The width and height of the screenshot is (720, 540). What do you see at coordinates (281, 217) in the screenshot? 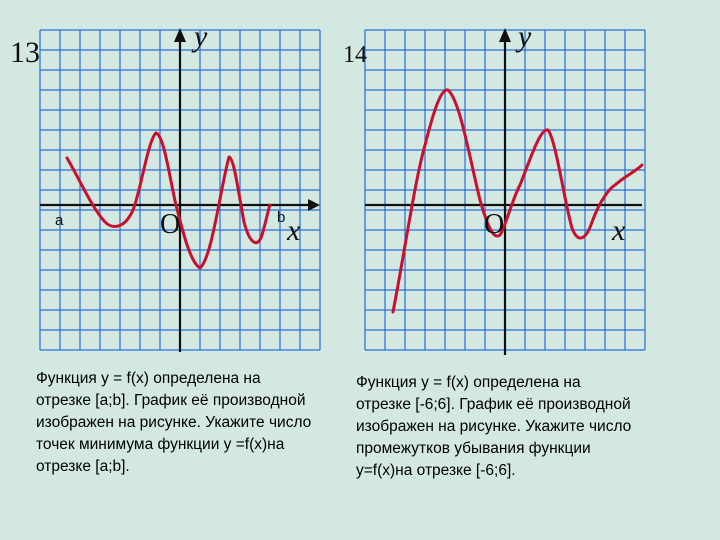
I see `b-label: b` at bounding box center [281, 217].